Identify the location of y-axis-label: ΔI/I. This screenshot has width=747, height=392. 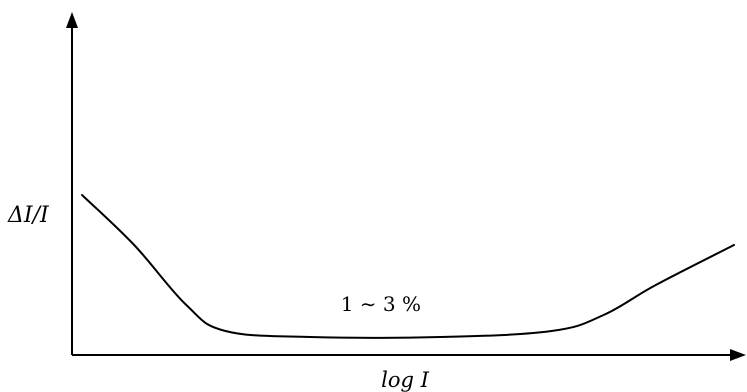
(28, 215).